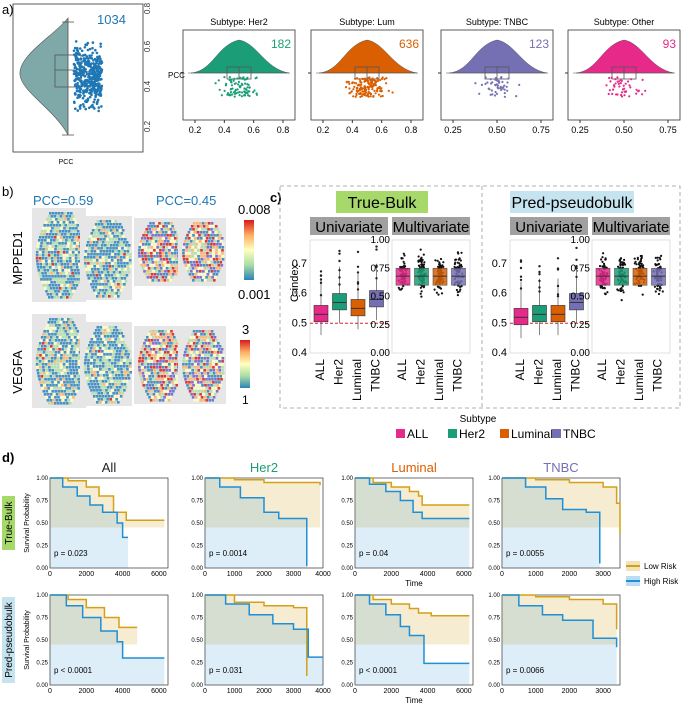 The height and width of the screenshot is (713, 685). Describe the element at coordinates (412, 503) in the screenshot. I see `km-ci-low` at that location.